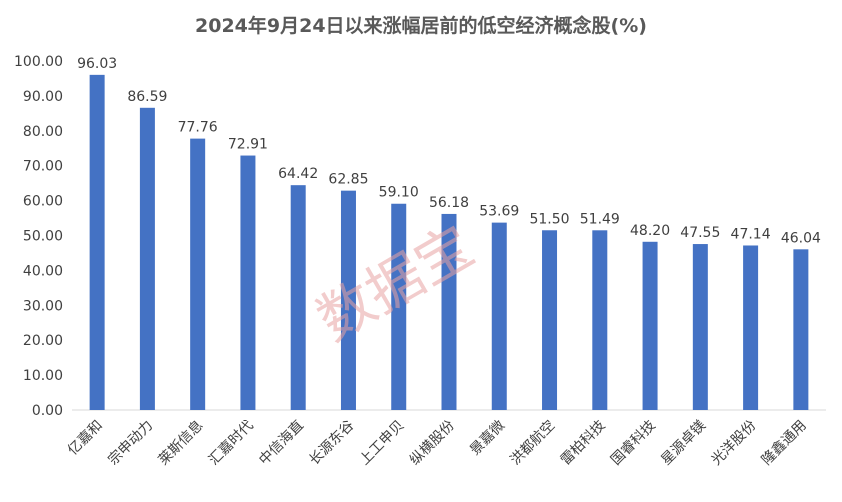  What do you see at coordinates (85, 438) in the screenshot?
I see `x-tick-label: 亿嘉和` at bounding box center [85, 438].